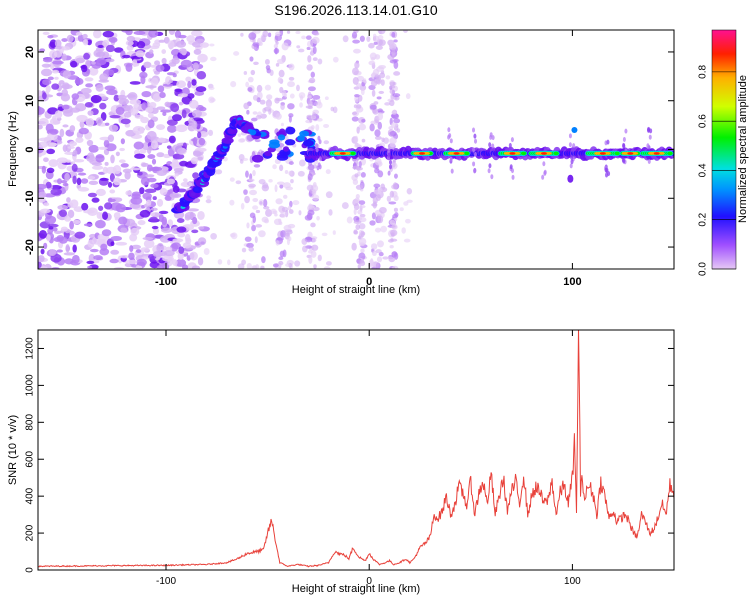  Describe the element at coordinates (356, 589) in the screenshot. I see `snr-xlabel: Height of straight line (km)` at that location.